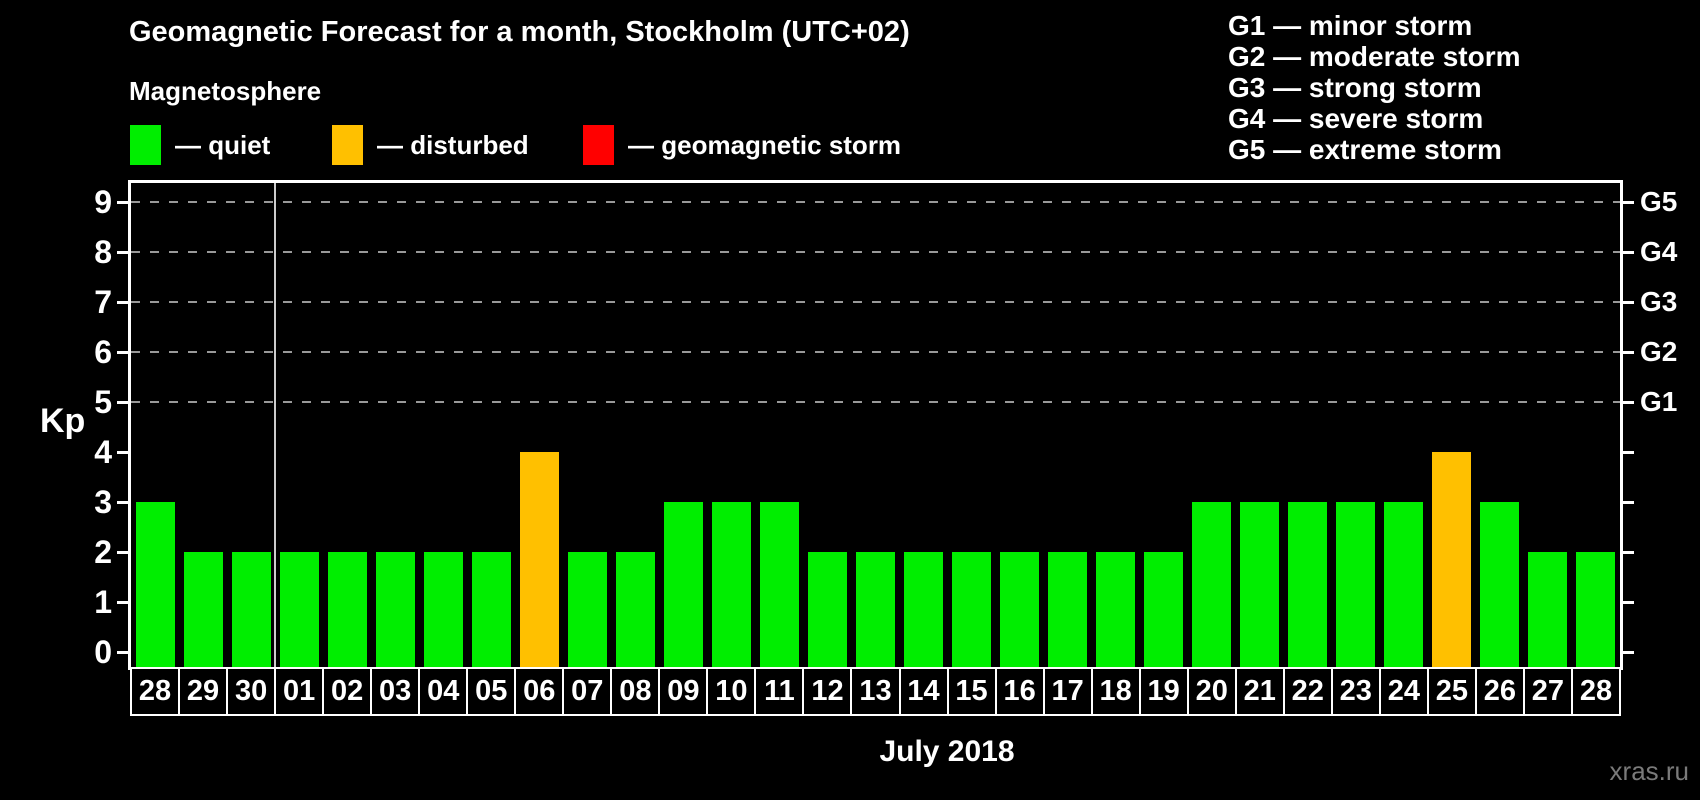 This screenshot has width=1700, height=800. What do you see at coordinates (443, 691) in the screenshot?
I see `date-cell-6-04: 04` at bounding box center [443, 691].